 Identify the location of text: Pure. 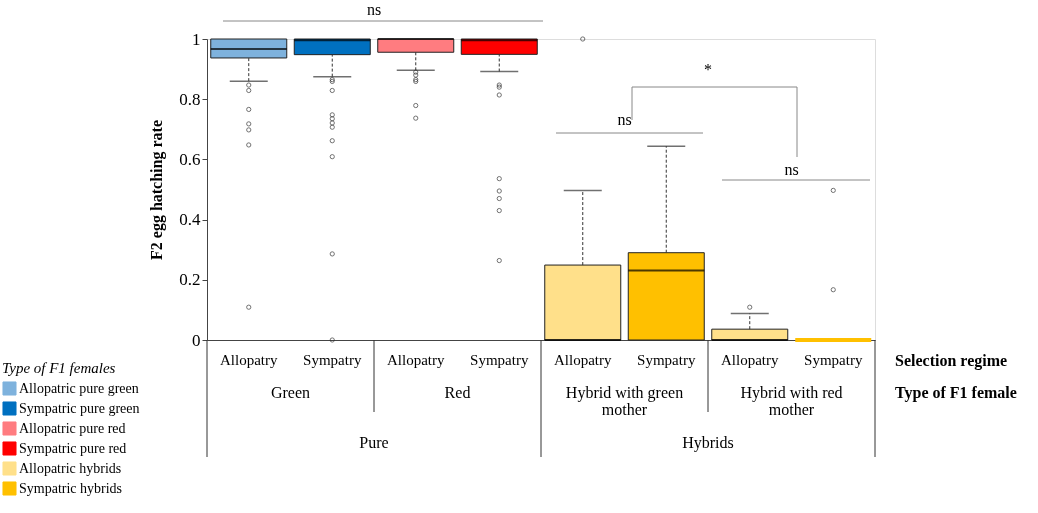
(374, 442).